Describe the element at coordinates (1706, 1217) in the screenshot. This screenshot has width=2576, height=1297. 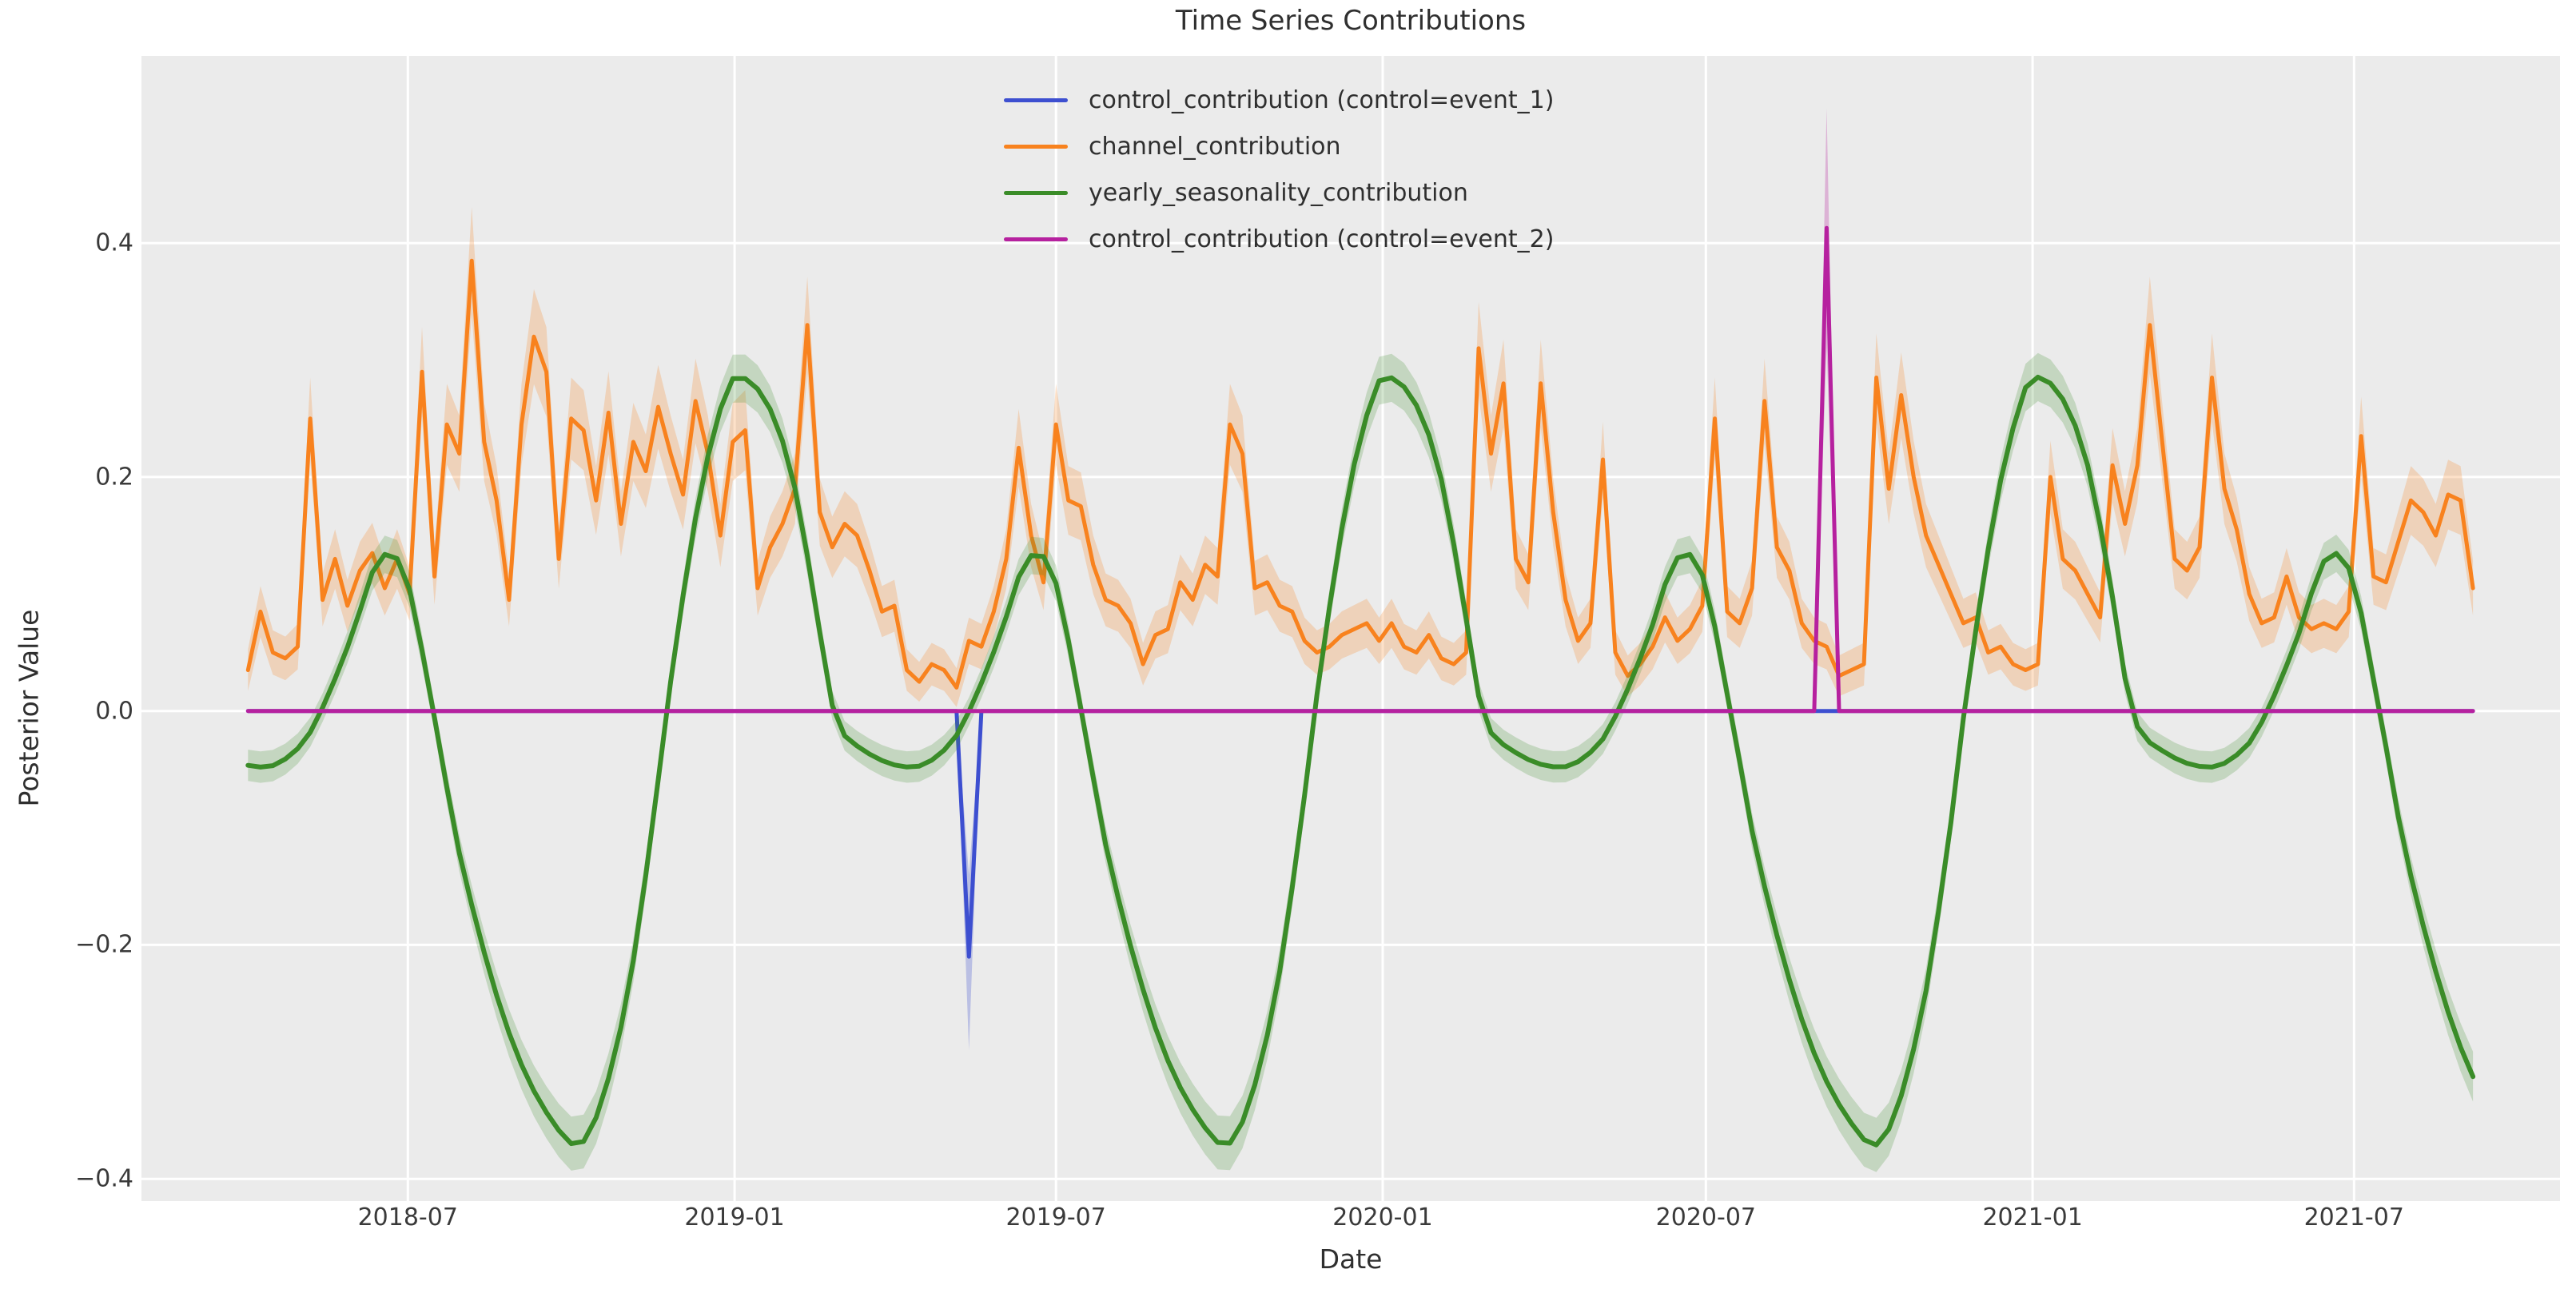
I see `x-tick-label: 2020-07` at that location.